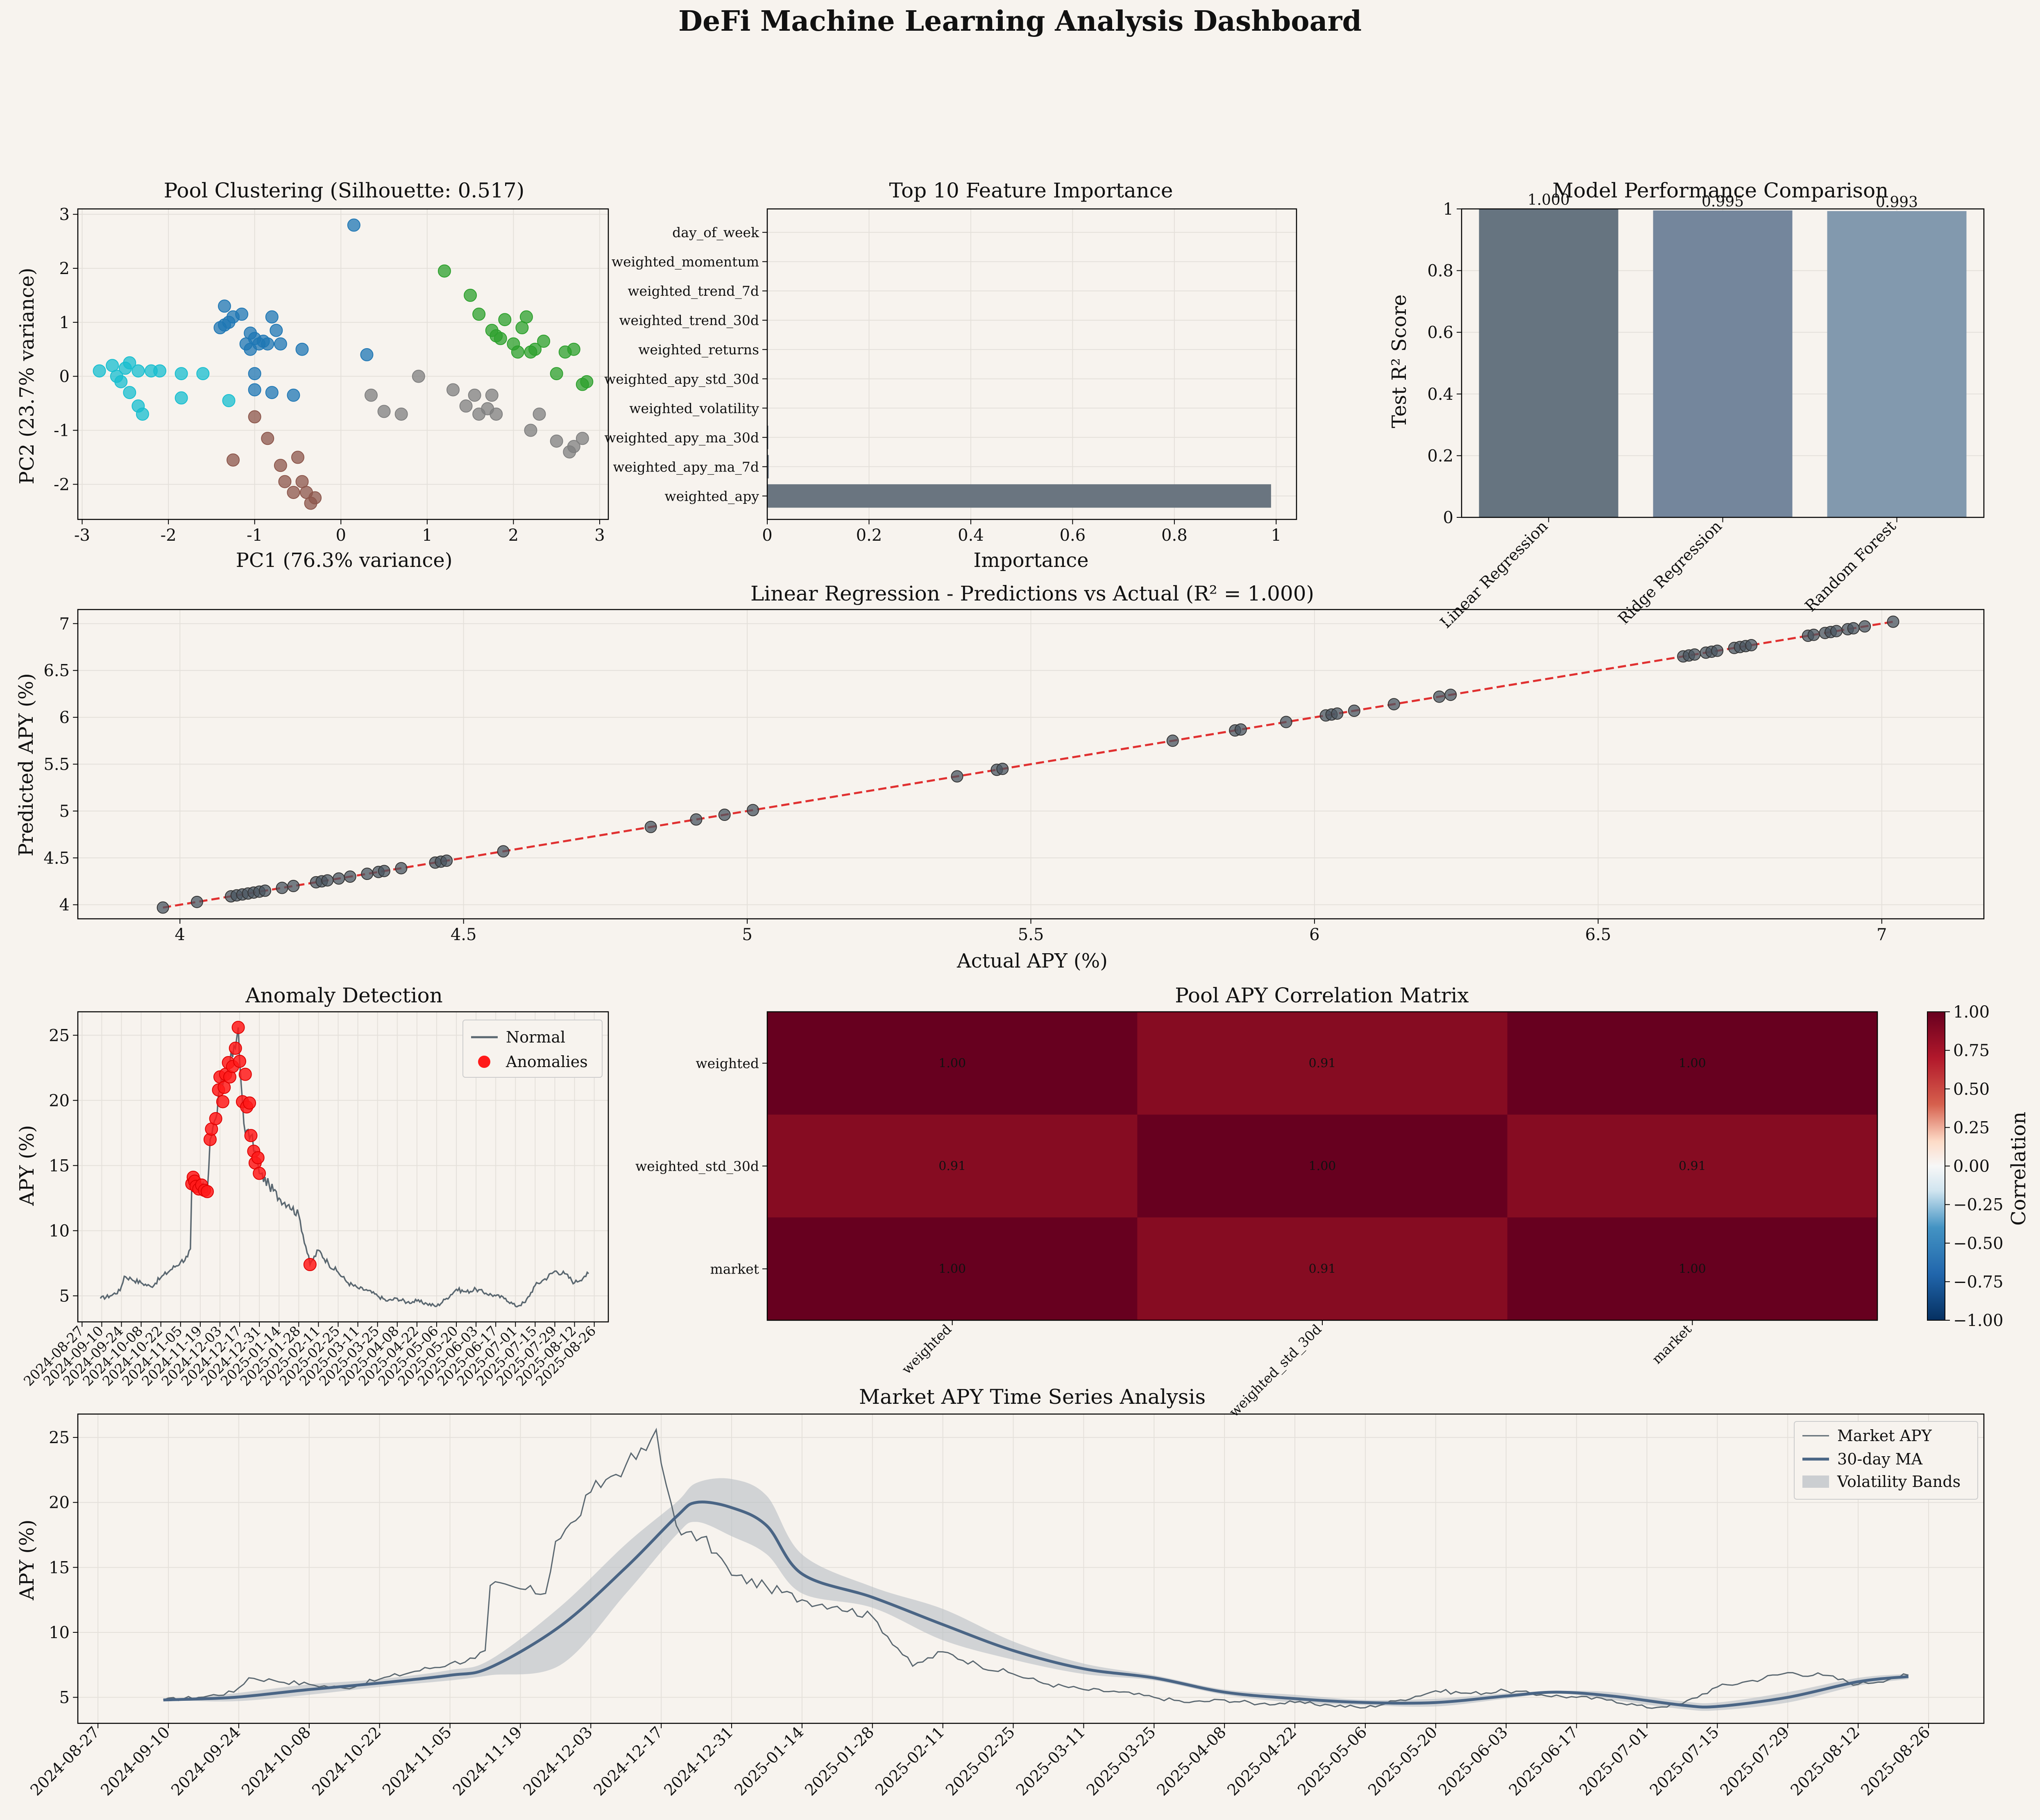 The image size is (2040, 1820). I want to click on x-tick-label: -1, so click(255, 536).